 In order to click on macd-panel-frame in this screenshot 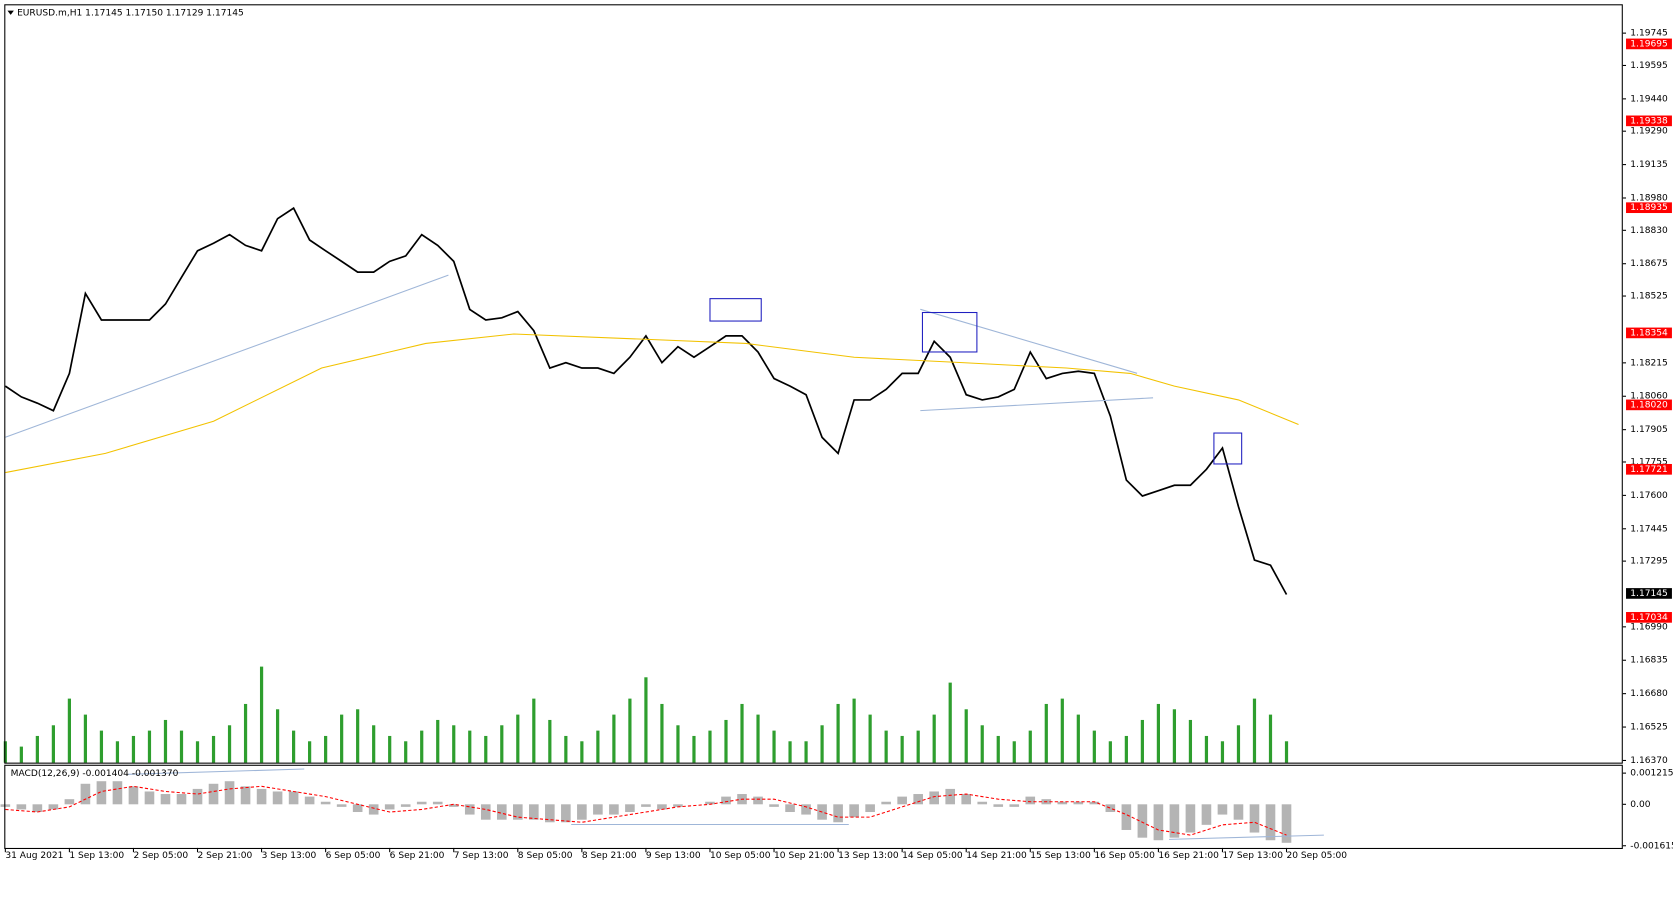, I will do `click(813, 807)`.